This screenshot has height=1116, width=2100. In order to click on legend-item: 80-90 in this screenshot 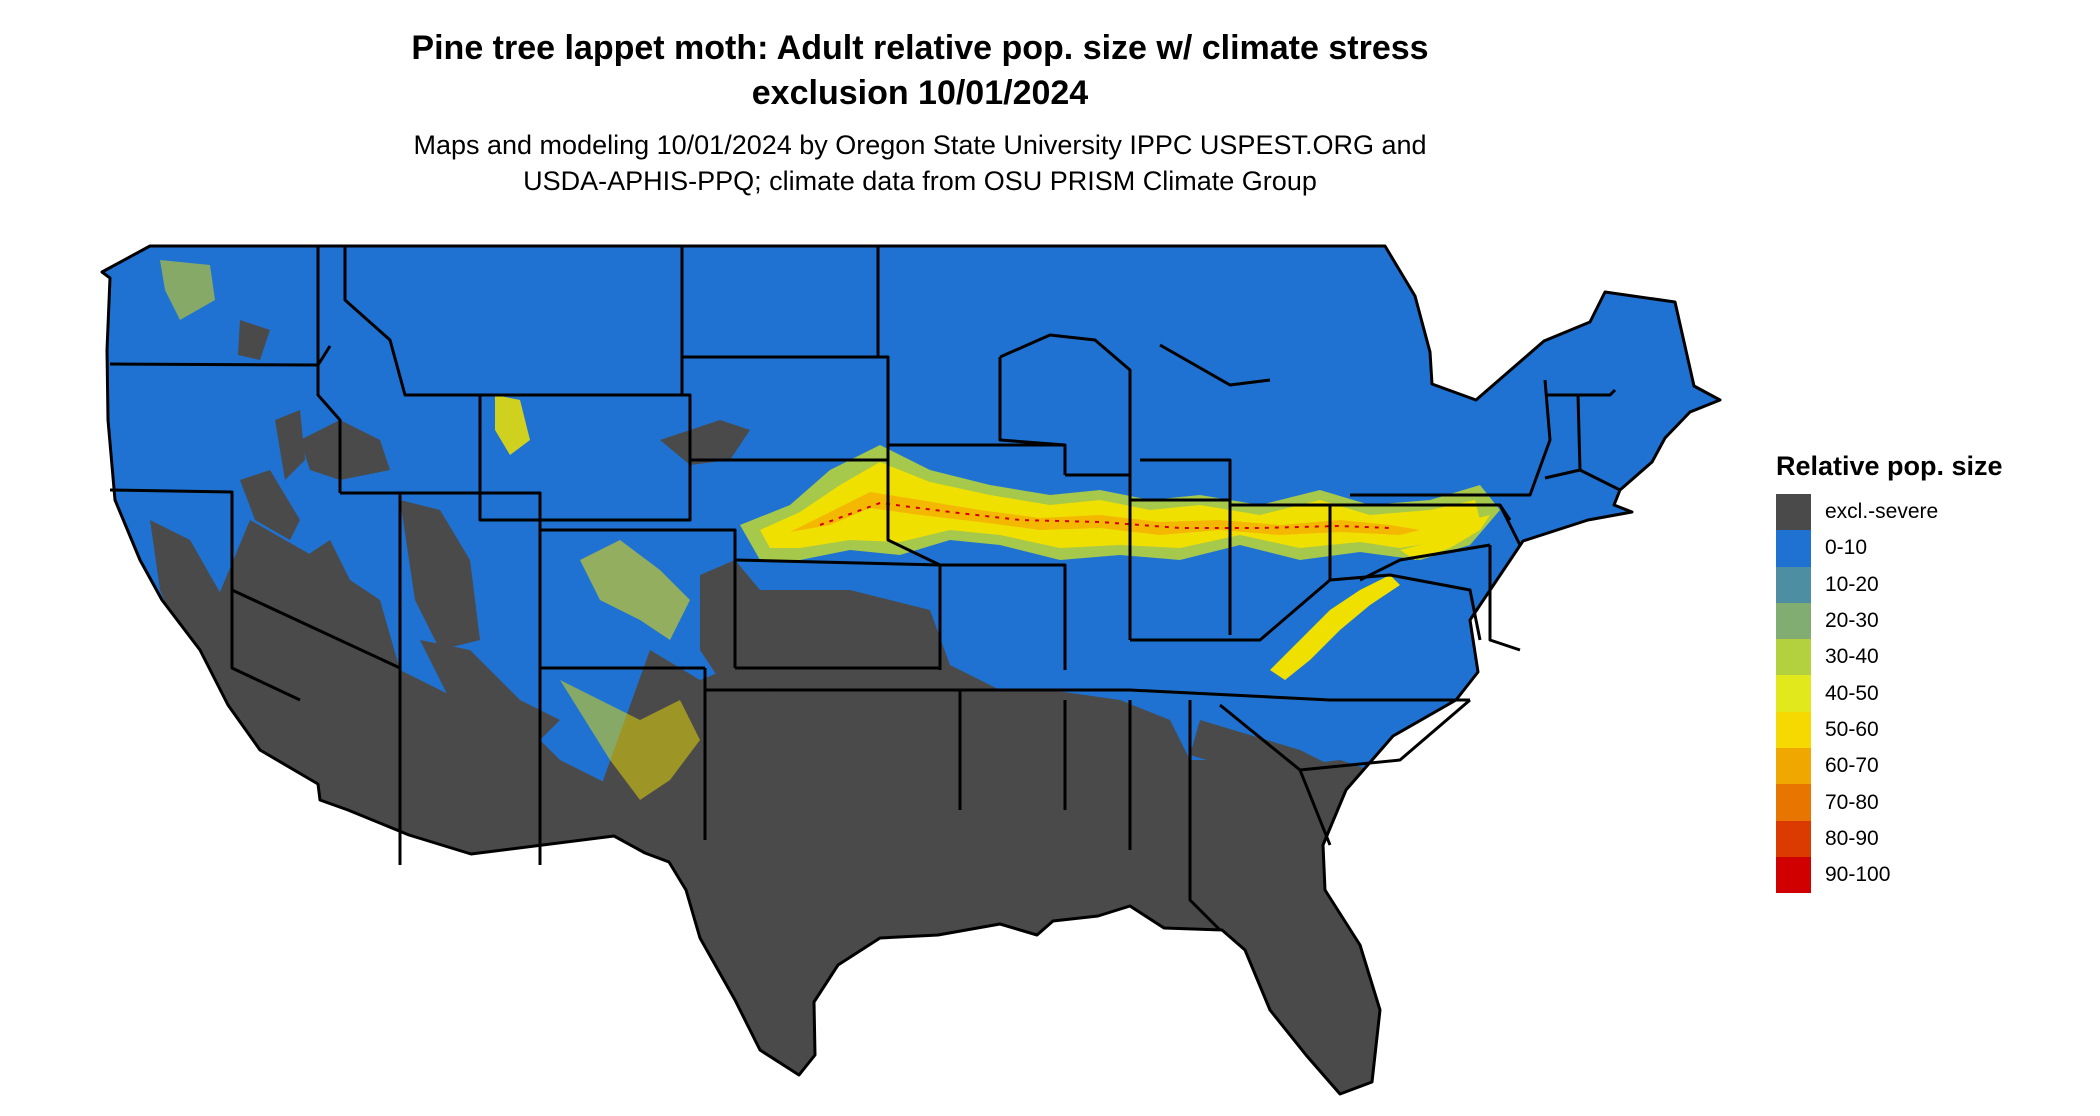, I will do `click(1926, 838)`.